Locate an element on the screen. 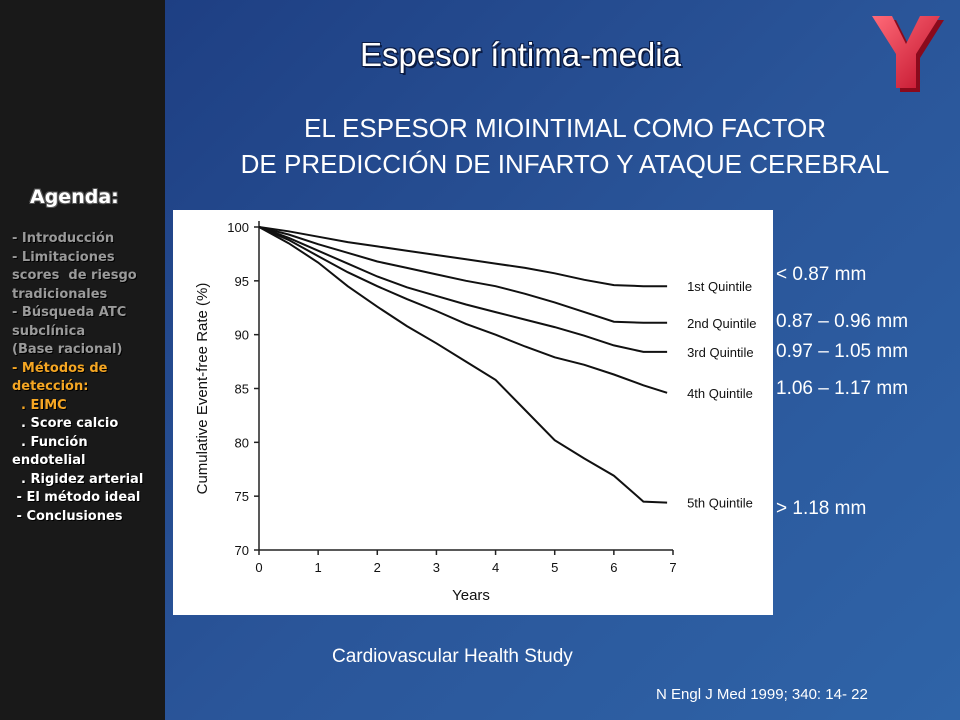 The image size is (960, 720). agenda-item: . Rigidez arterial is located at coordinates (78, 479).